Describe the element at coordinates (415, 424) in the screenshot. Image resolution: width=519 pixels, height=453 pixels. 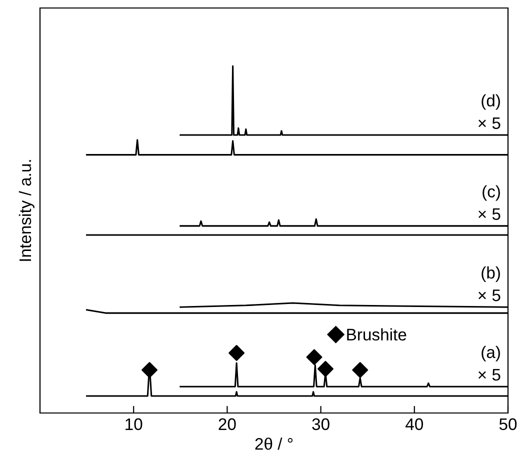
I see `x-tick-label: 40` at that location.